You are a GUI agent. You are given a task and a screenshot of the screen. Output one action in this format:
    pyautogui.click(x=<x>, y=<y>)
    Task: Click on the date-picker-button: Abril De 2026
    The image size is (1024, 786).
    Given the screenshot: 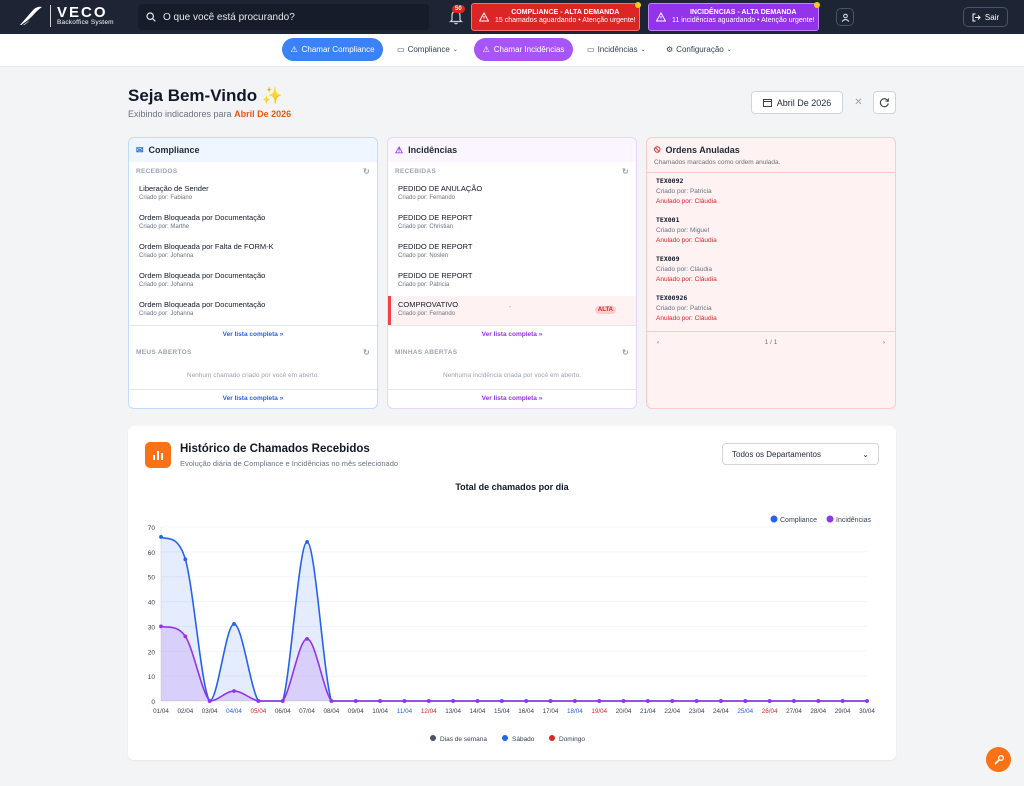 What is the action you would take?
    pyautogui.click(x=797, y=102)
    